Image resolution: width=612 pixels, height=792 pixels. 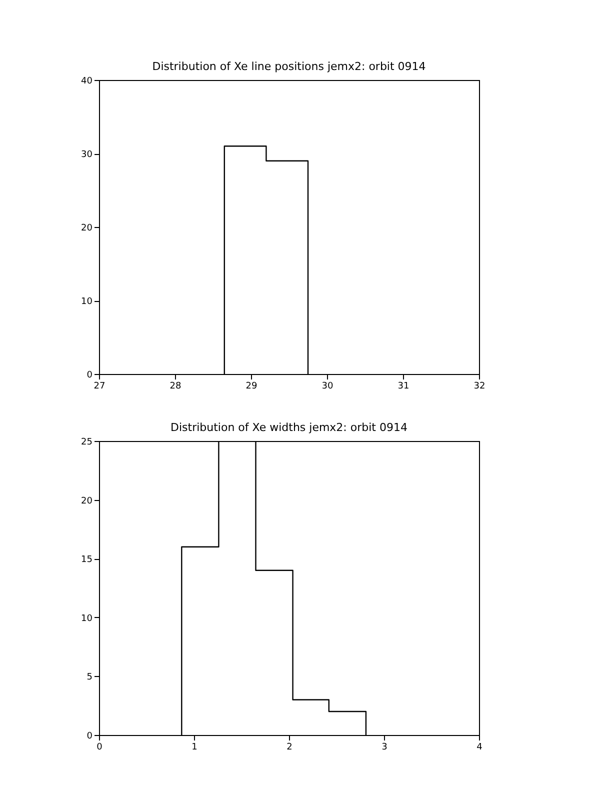 What do you see at coordinates (289, 66) in the screenshot?
I see `chart-title: Distribution of Xe line positions jemx2: orbit 0914` at bounding box center [289, 66].